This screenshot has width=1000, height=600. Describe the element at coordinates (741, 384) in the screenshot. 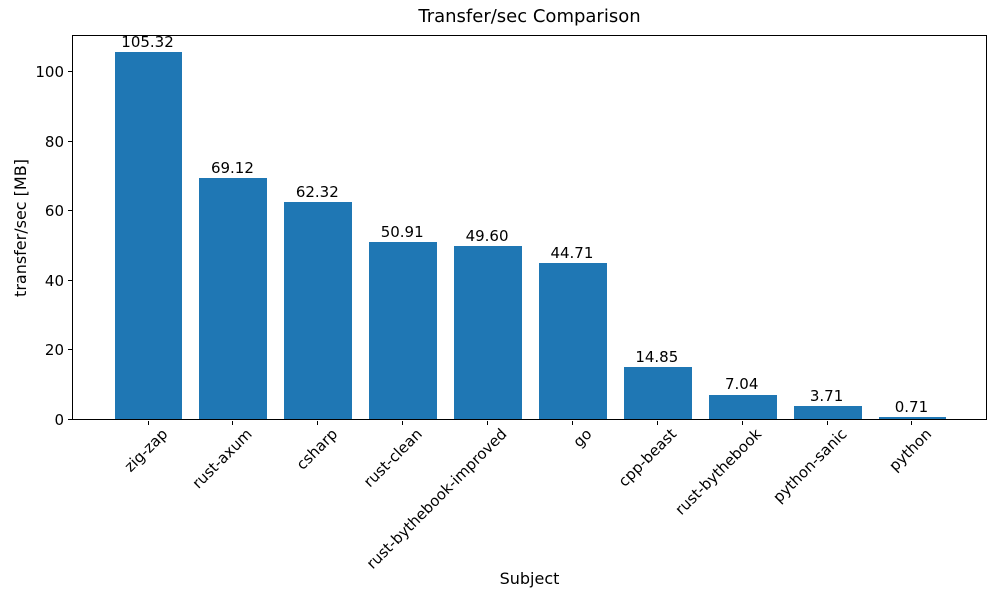

I see `bar-value-label: 7.04` at that location.